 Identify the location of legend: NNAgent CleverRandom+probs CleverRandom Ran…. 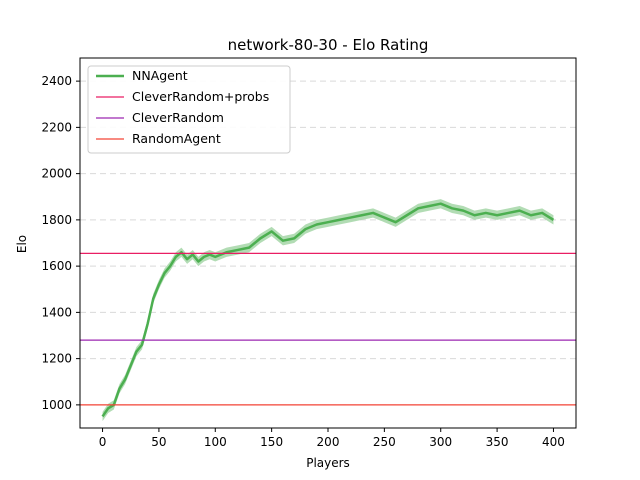
(189, 109).